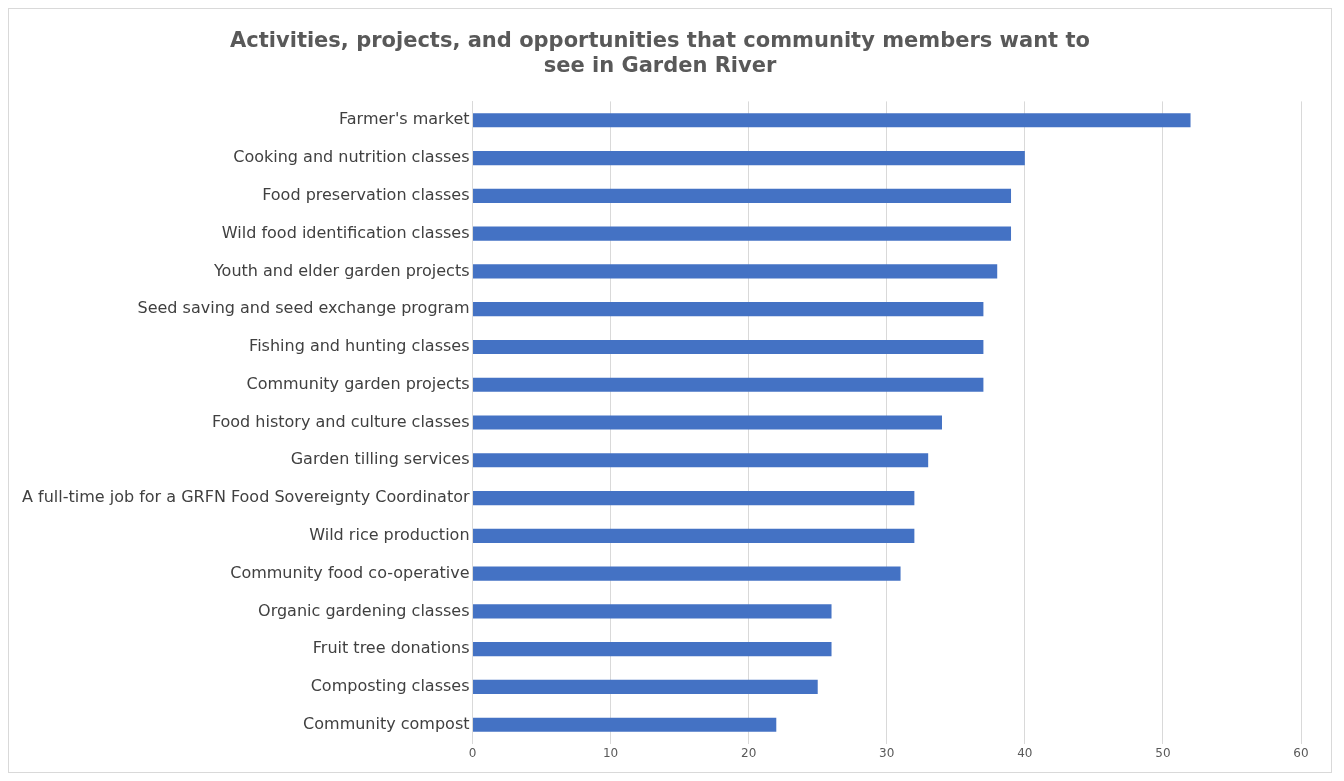 Image resolution: width=1344 pixels, height=781 pixels. What do you see at coordinates (358, 383) in the screenshot?
I see `y-tick-label: Community garden projects` at bounding box center [358, 383].